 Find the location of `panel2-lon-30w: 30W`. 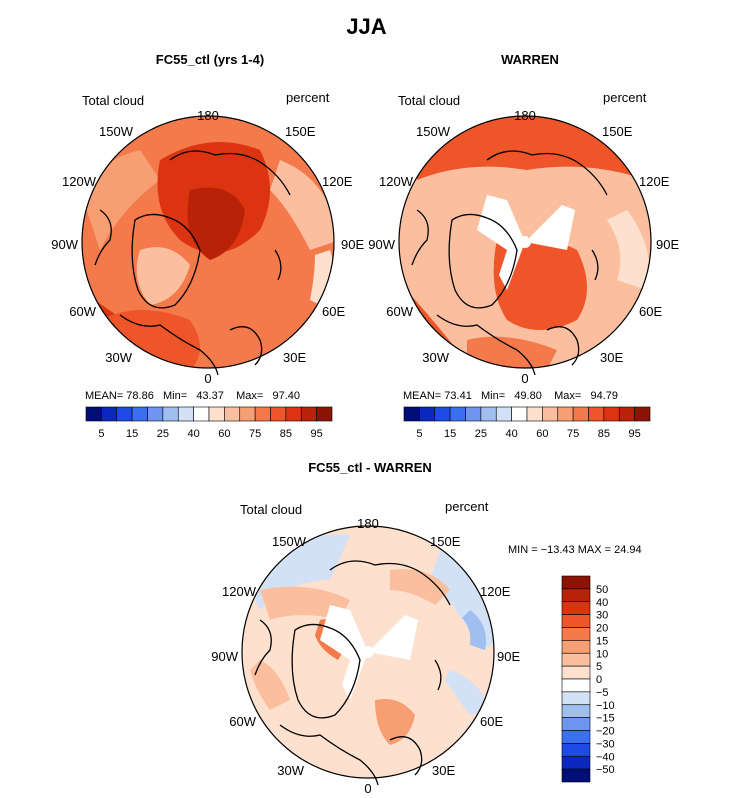

panel2-lon-30w: 30W is located at coordinates (435, 357).